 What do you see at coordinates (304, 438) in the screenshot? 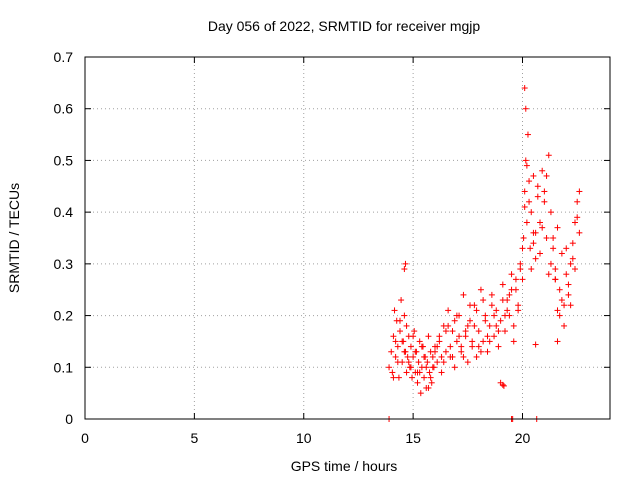
I see `x-tick-label: 10` at bounding box center [304, 438].